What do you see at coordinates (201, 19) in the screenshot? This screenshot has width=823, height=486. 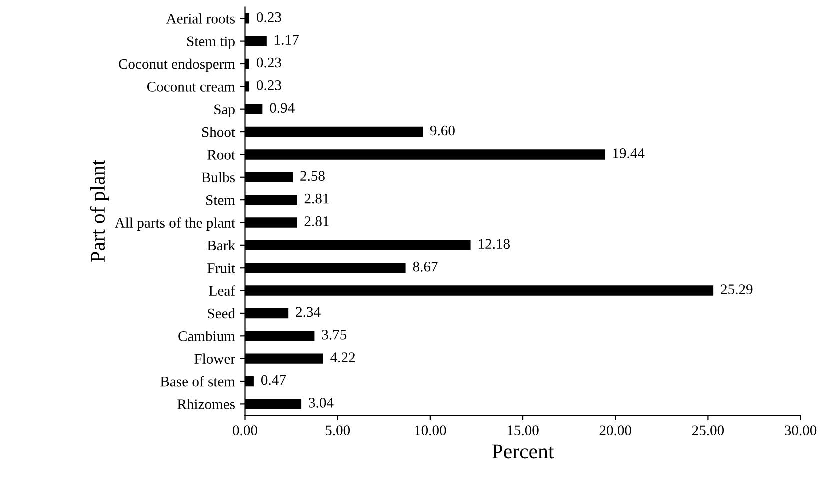 I see `y-tick-label: Aerial roots` at bounding box center [201, 19].